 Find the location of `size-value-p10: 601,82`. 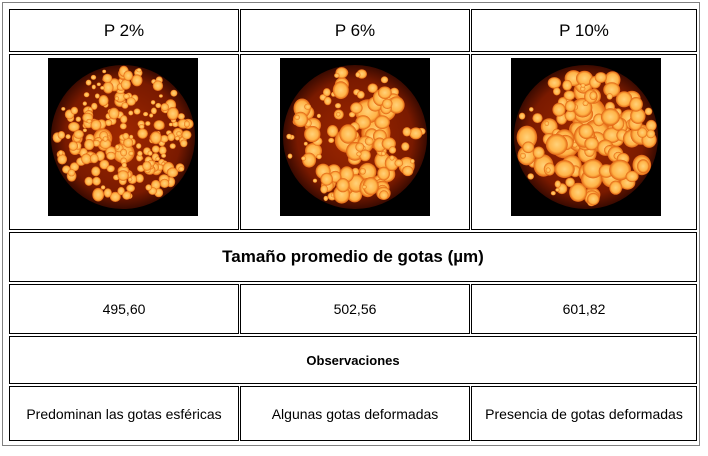

size-value-p10: 601,82 is located at coordinates (584, 309).